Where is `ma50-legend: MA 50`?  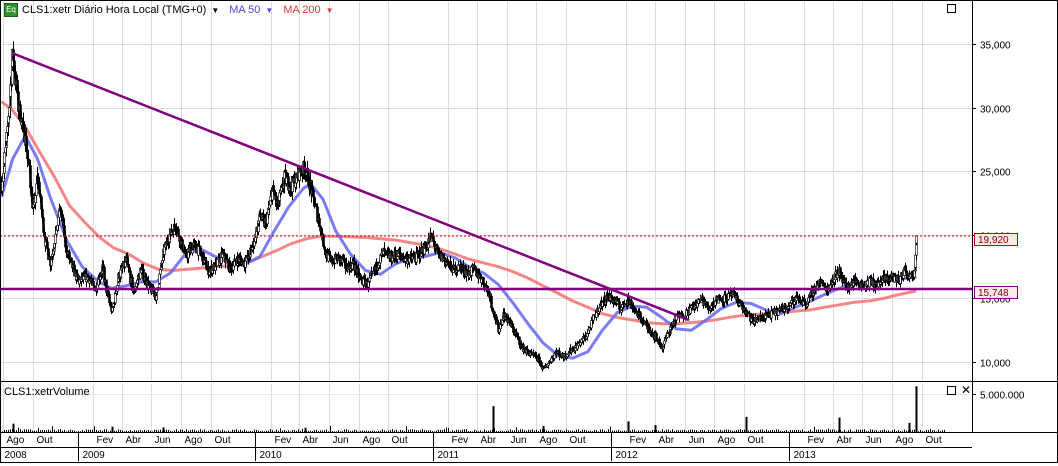
ma50-legend: MA 50 is located at coordinates (245, 10).